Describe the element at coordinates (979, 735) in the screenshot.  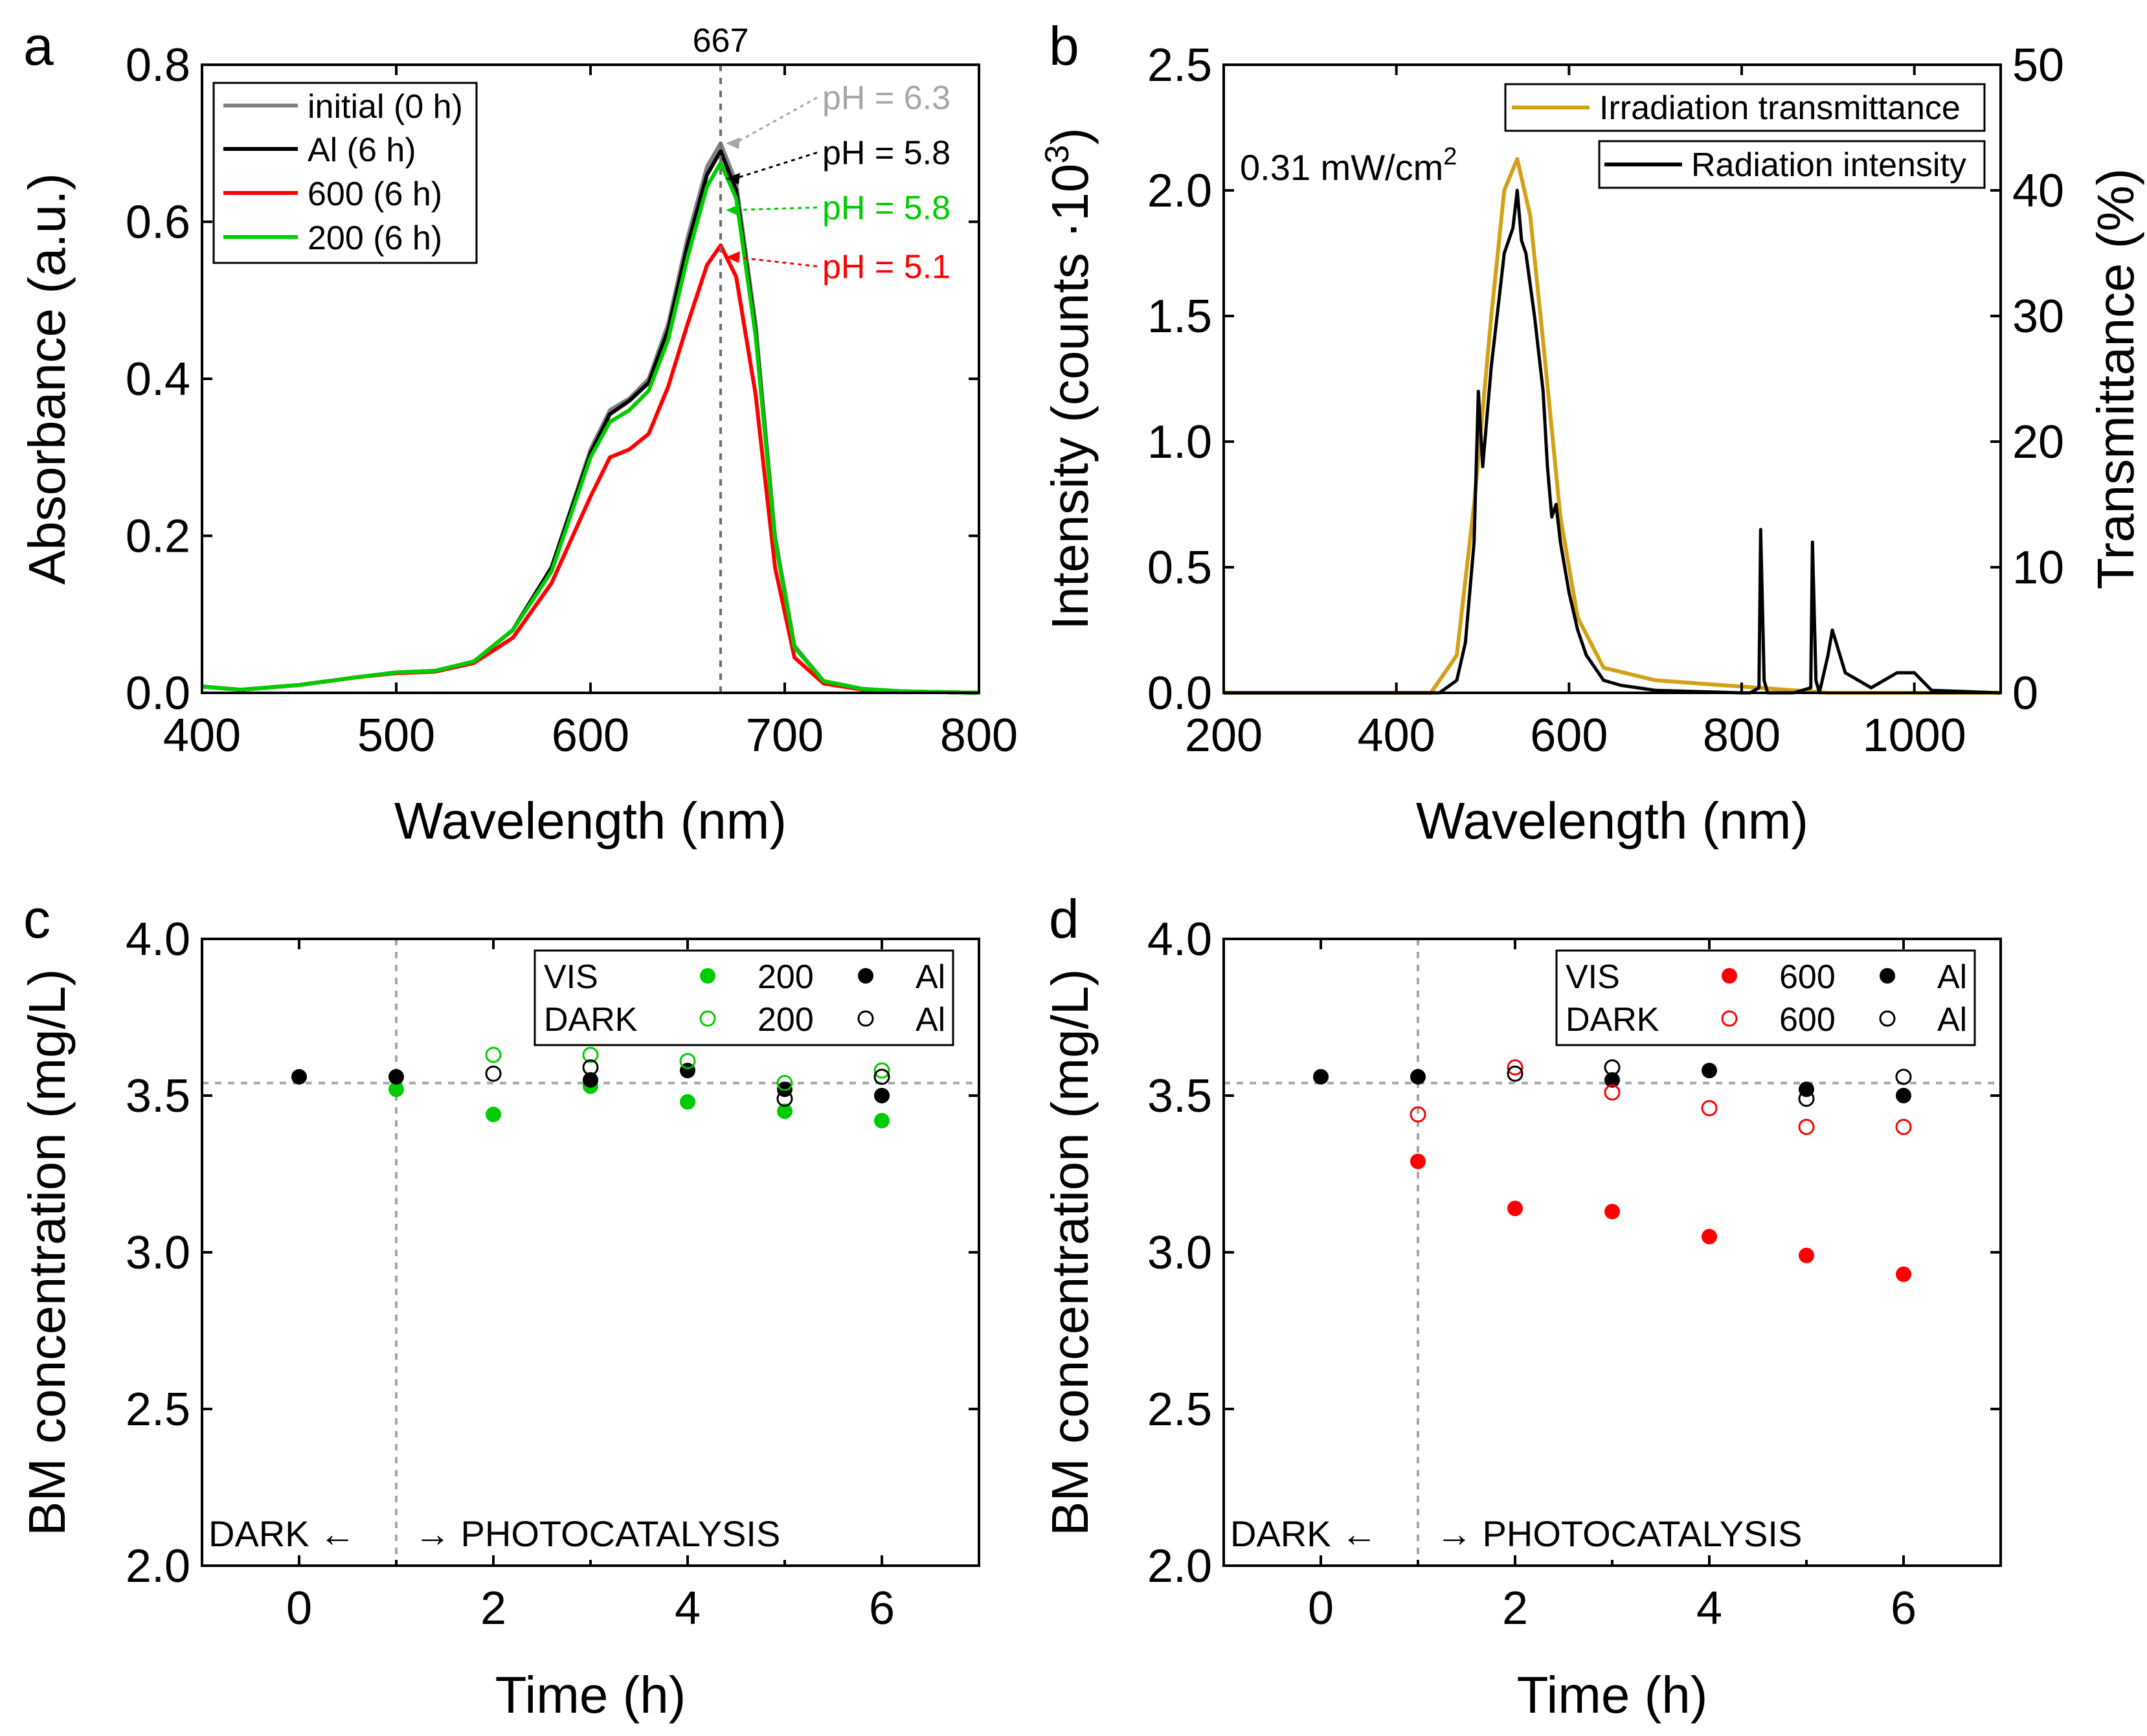
I see `panel-a-xtick-label-4: 800` at that location.